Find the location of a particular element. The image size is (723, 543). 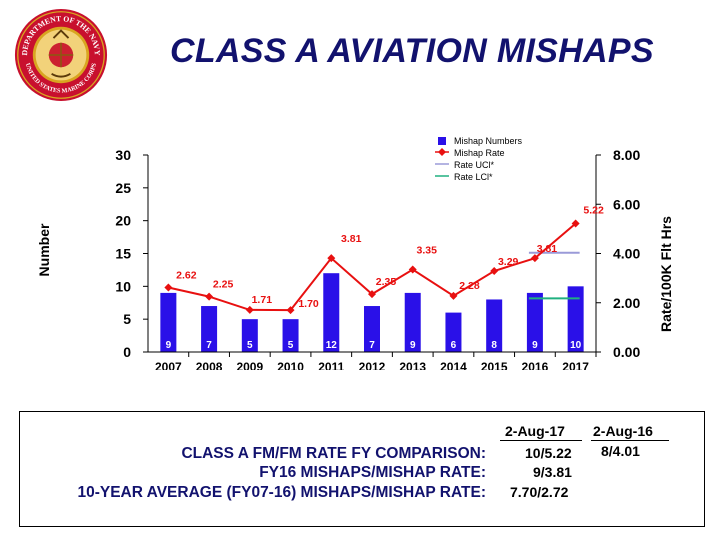

x-tick-label: 2009 is located at coordinates (249, 365).